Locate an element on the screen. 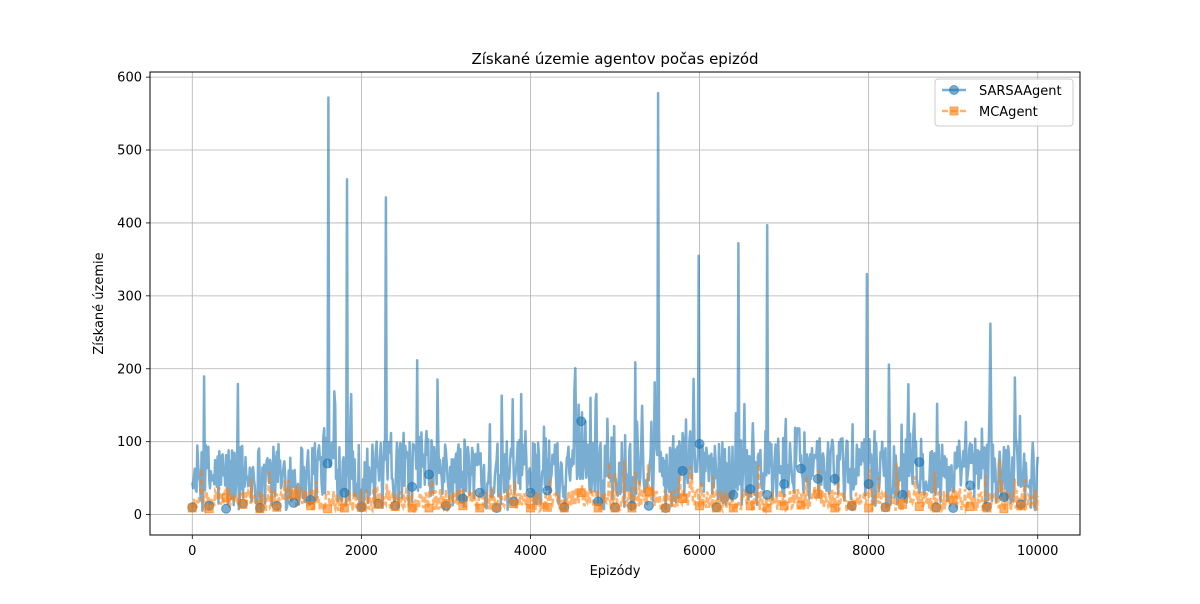 The height and width of the screenshot is (604, 1200). y-tick-label: 100 is located at coordinates (129, 442).